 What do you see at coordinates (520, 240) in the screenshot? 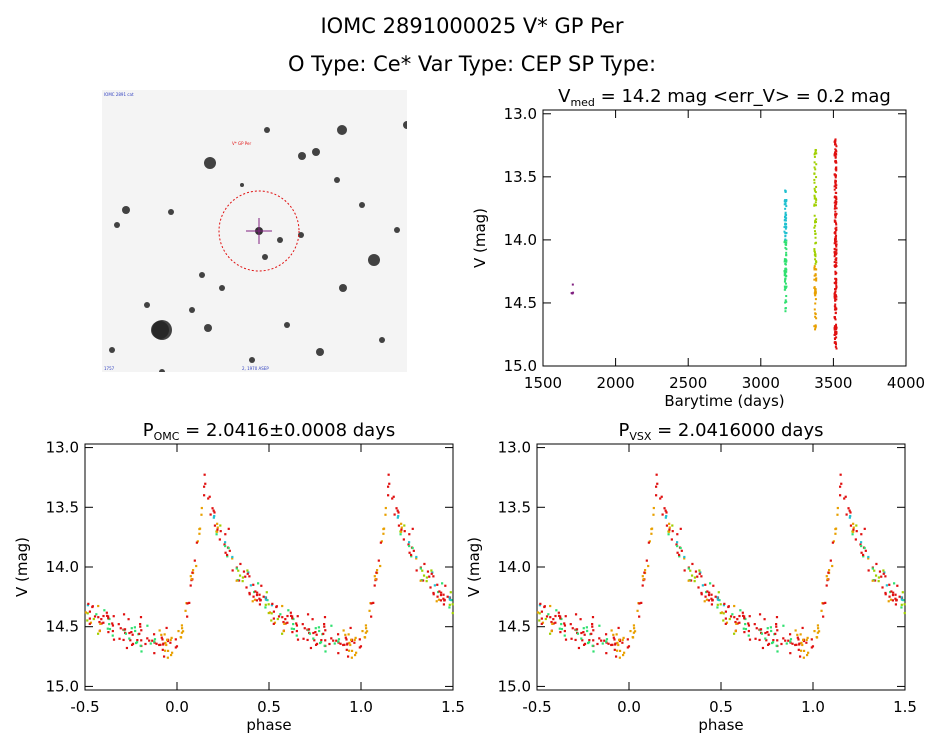
I see `y-tick-label: 14.0` at bounding box center [520, 240].